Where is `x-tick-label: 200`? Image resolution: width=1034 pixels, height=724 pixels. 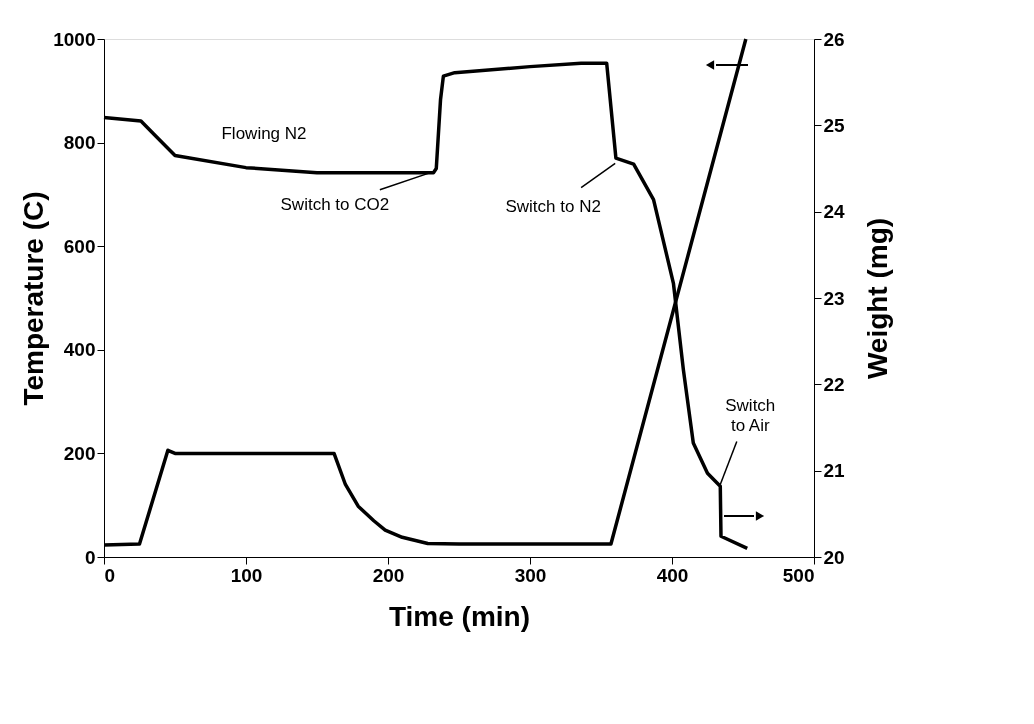
x-tick-label: 200 is located at coordinates (388, 575).